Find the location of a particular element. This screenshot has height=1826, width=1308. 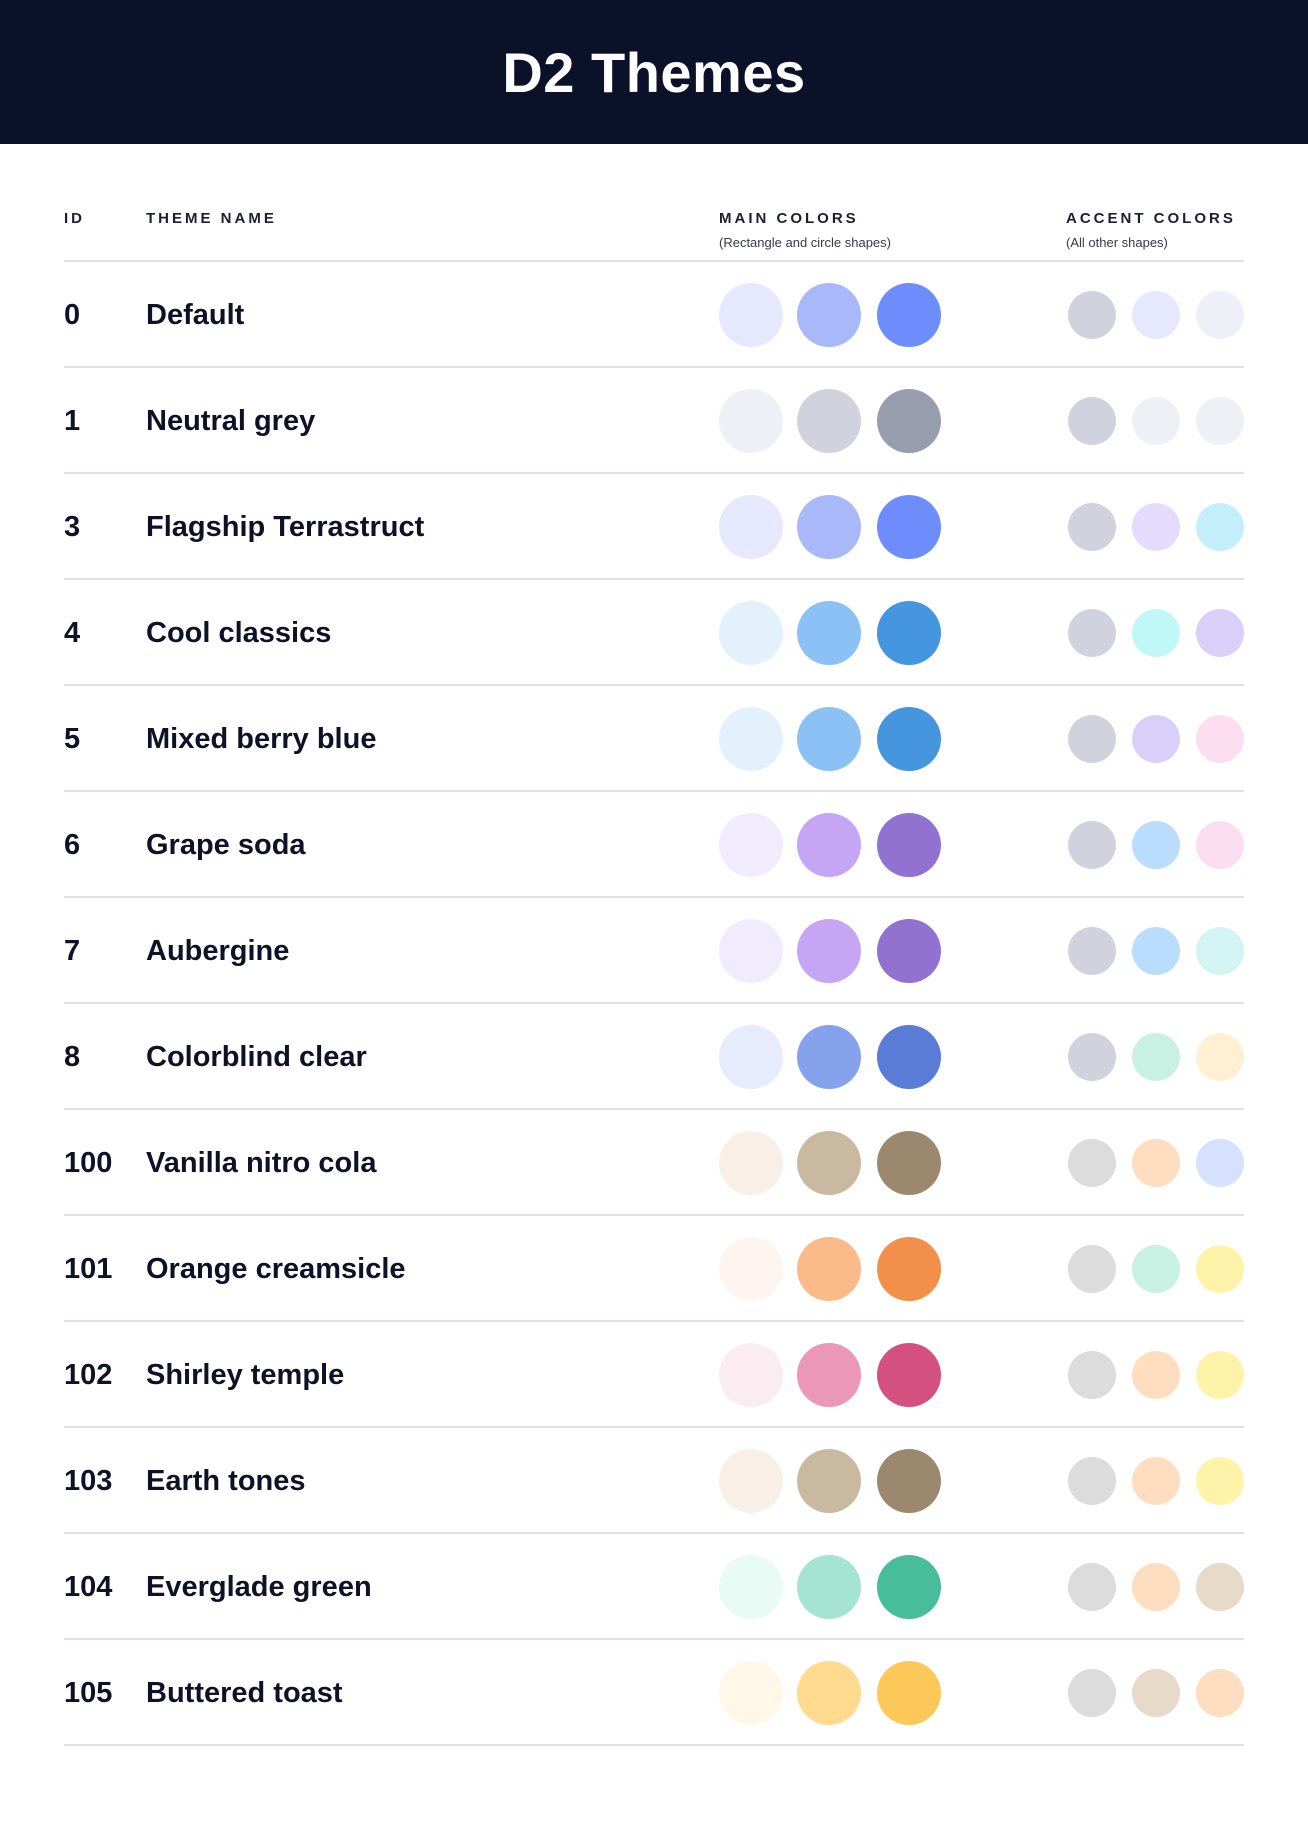

theme-id: 0 is located at coordinates (72, 315).